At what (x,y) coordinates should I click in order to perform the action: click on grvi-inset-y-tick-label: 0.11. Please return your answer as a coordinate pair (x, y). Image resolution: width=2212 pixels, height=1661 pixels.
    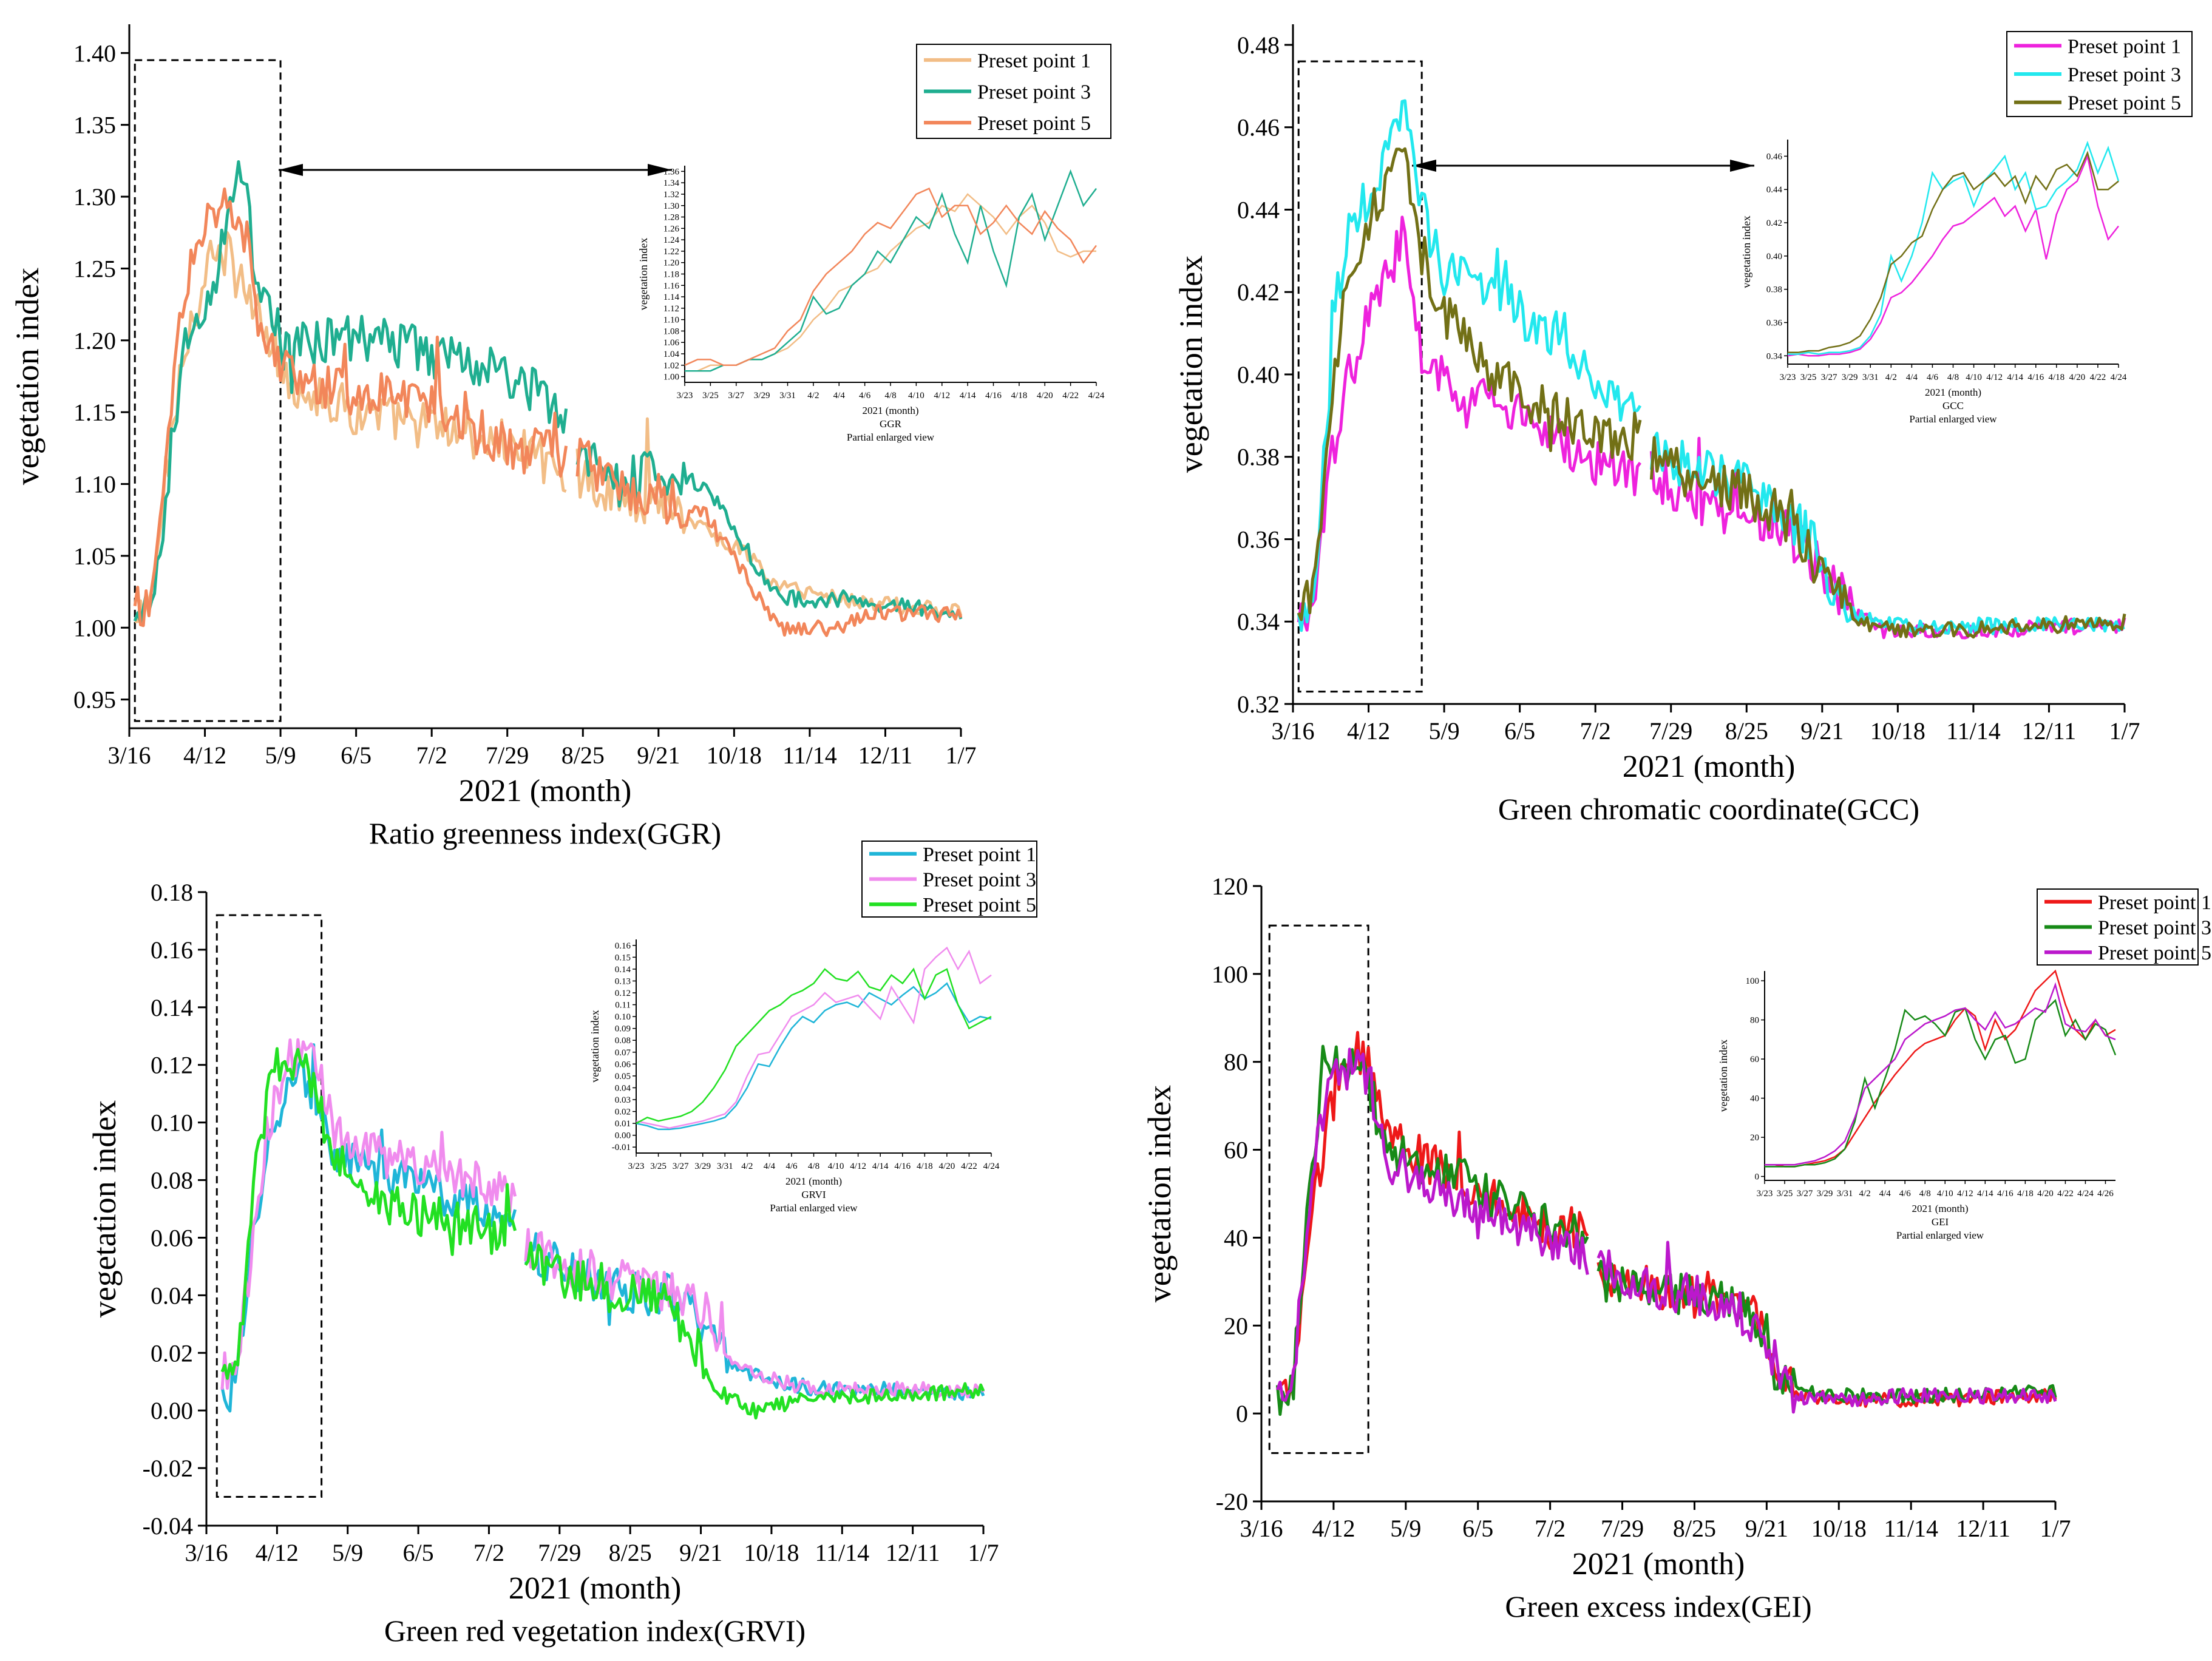
    Looking at the image, I should click on (623, 1006).